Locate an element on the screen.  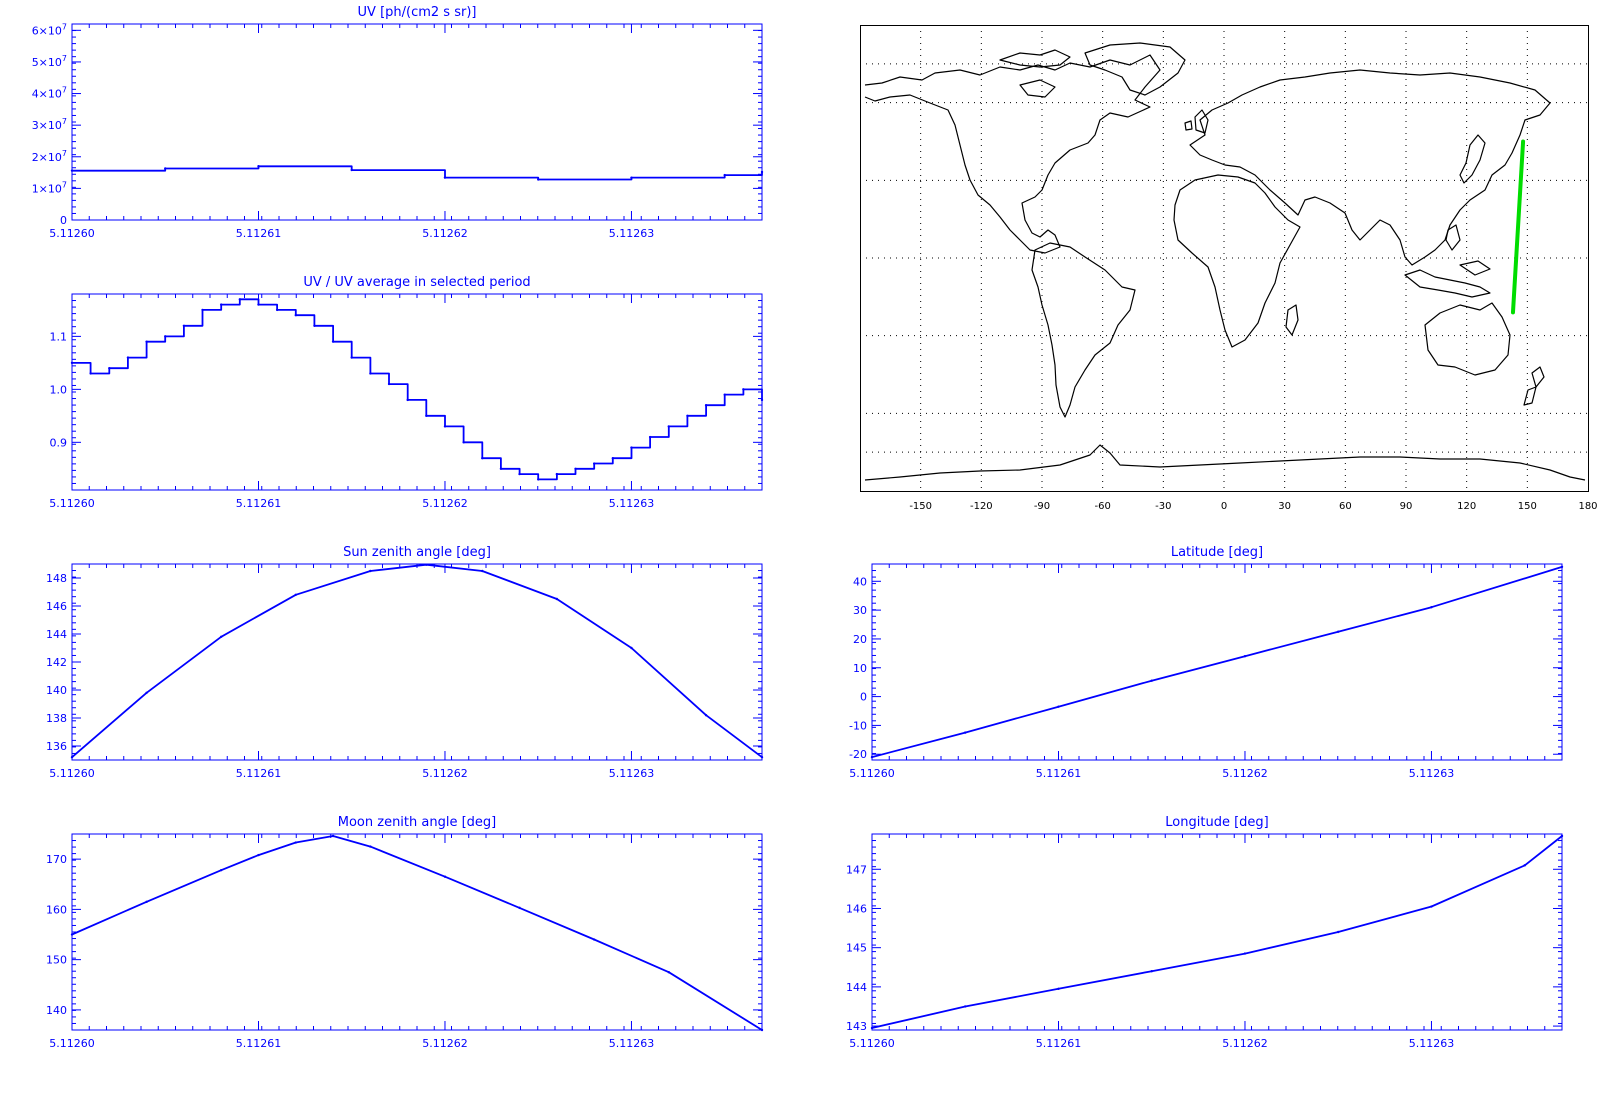
y-tick-label: -20 is located at coordinates (858, 754).